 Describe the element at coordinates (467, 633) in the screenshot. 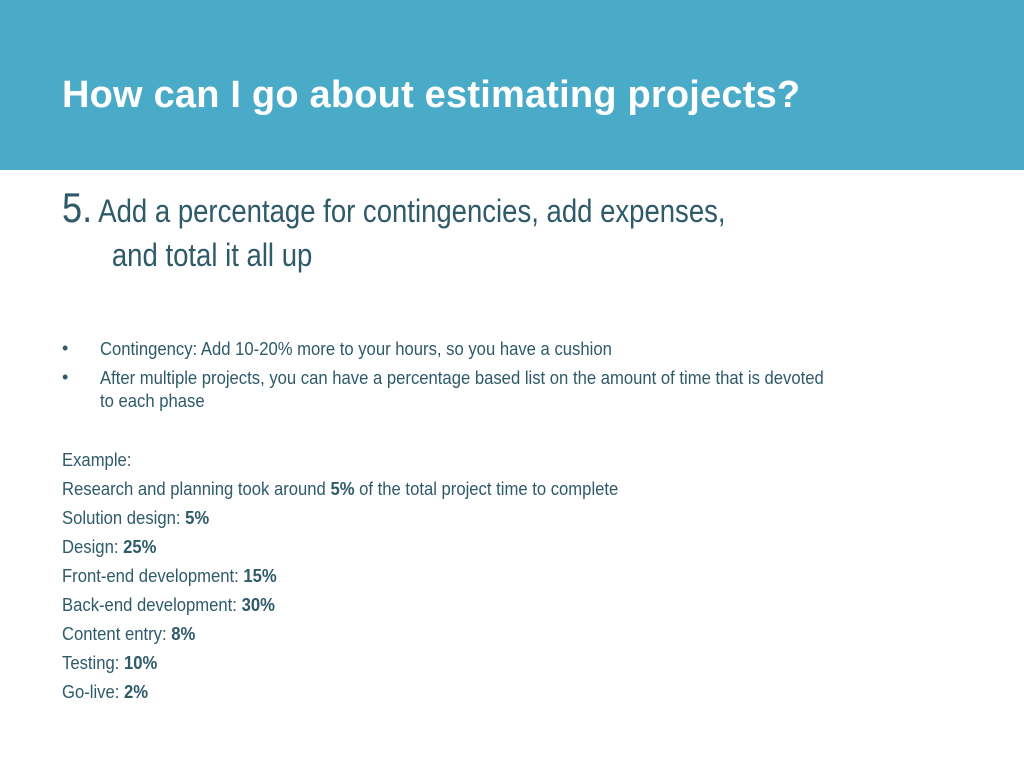

I see `phase-content-entry: Content entry: 8%` at that location.